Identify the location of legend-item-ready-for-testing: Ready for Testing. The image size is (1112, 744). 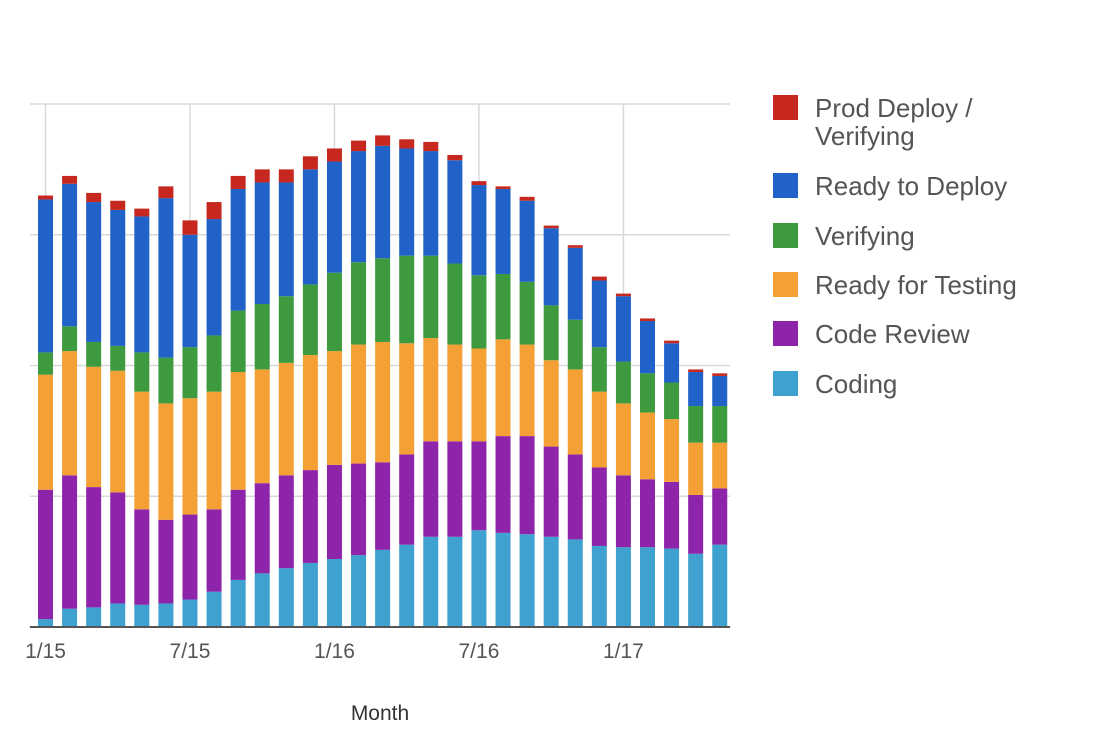
(895, 285).